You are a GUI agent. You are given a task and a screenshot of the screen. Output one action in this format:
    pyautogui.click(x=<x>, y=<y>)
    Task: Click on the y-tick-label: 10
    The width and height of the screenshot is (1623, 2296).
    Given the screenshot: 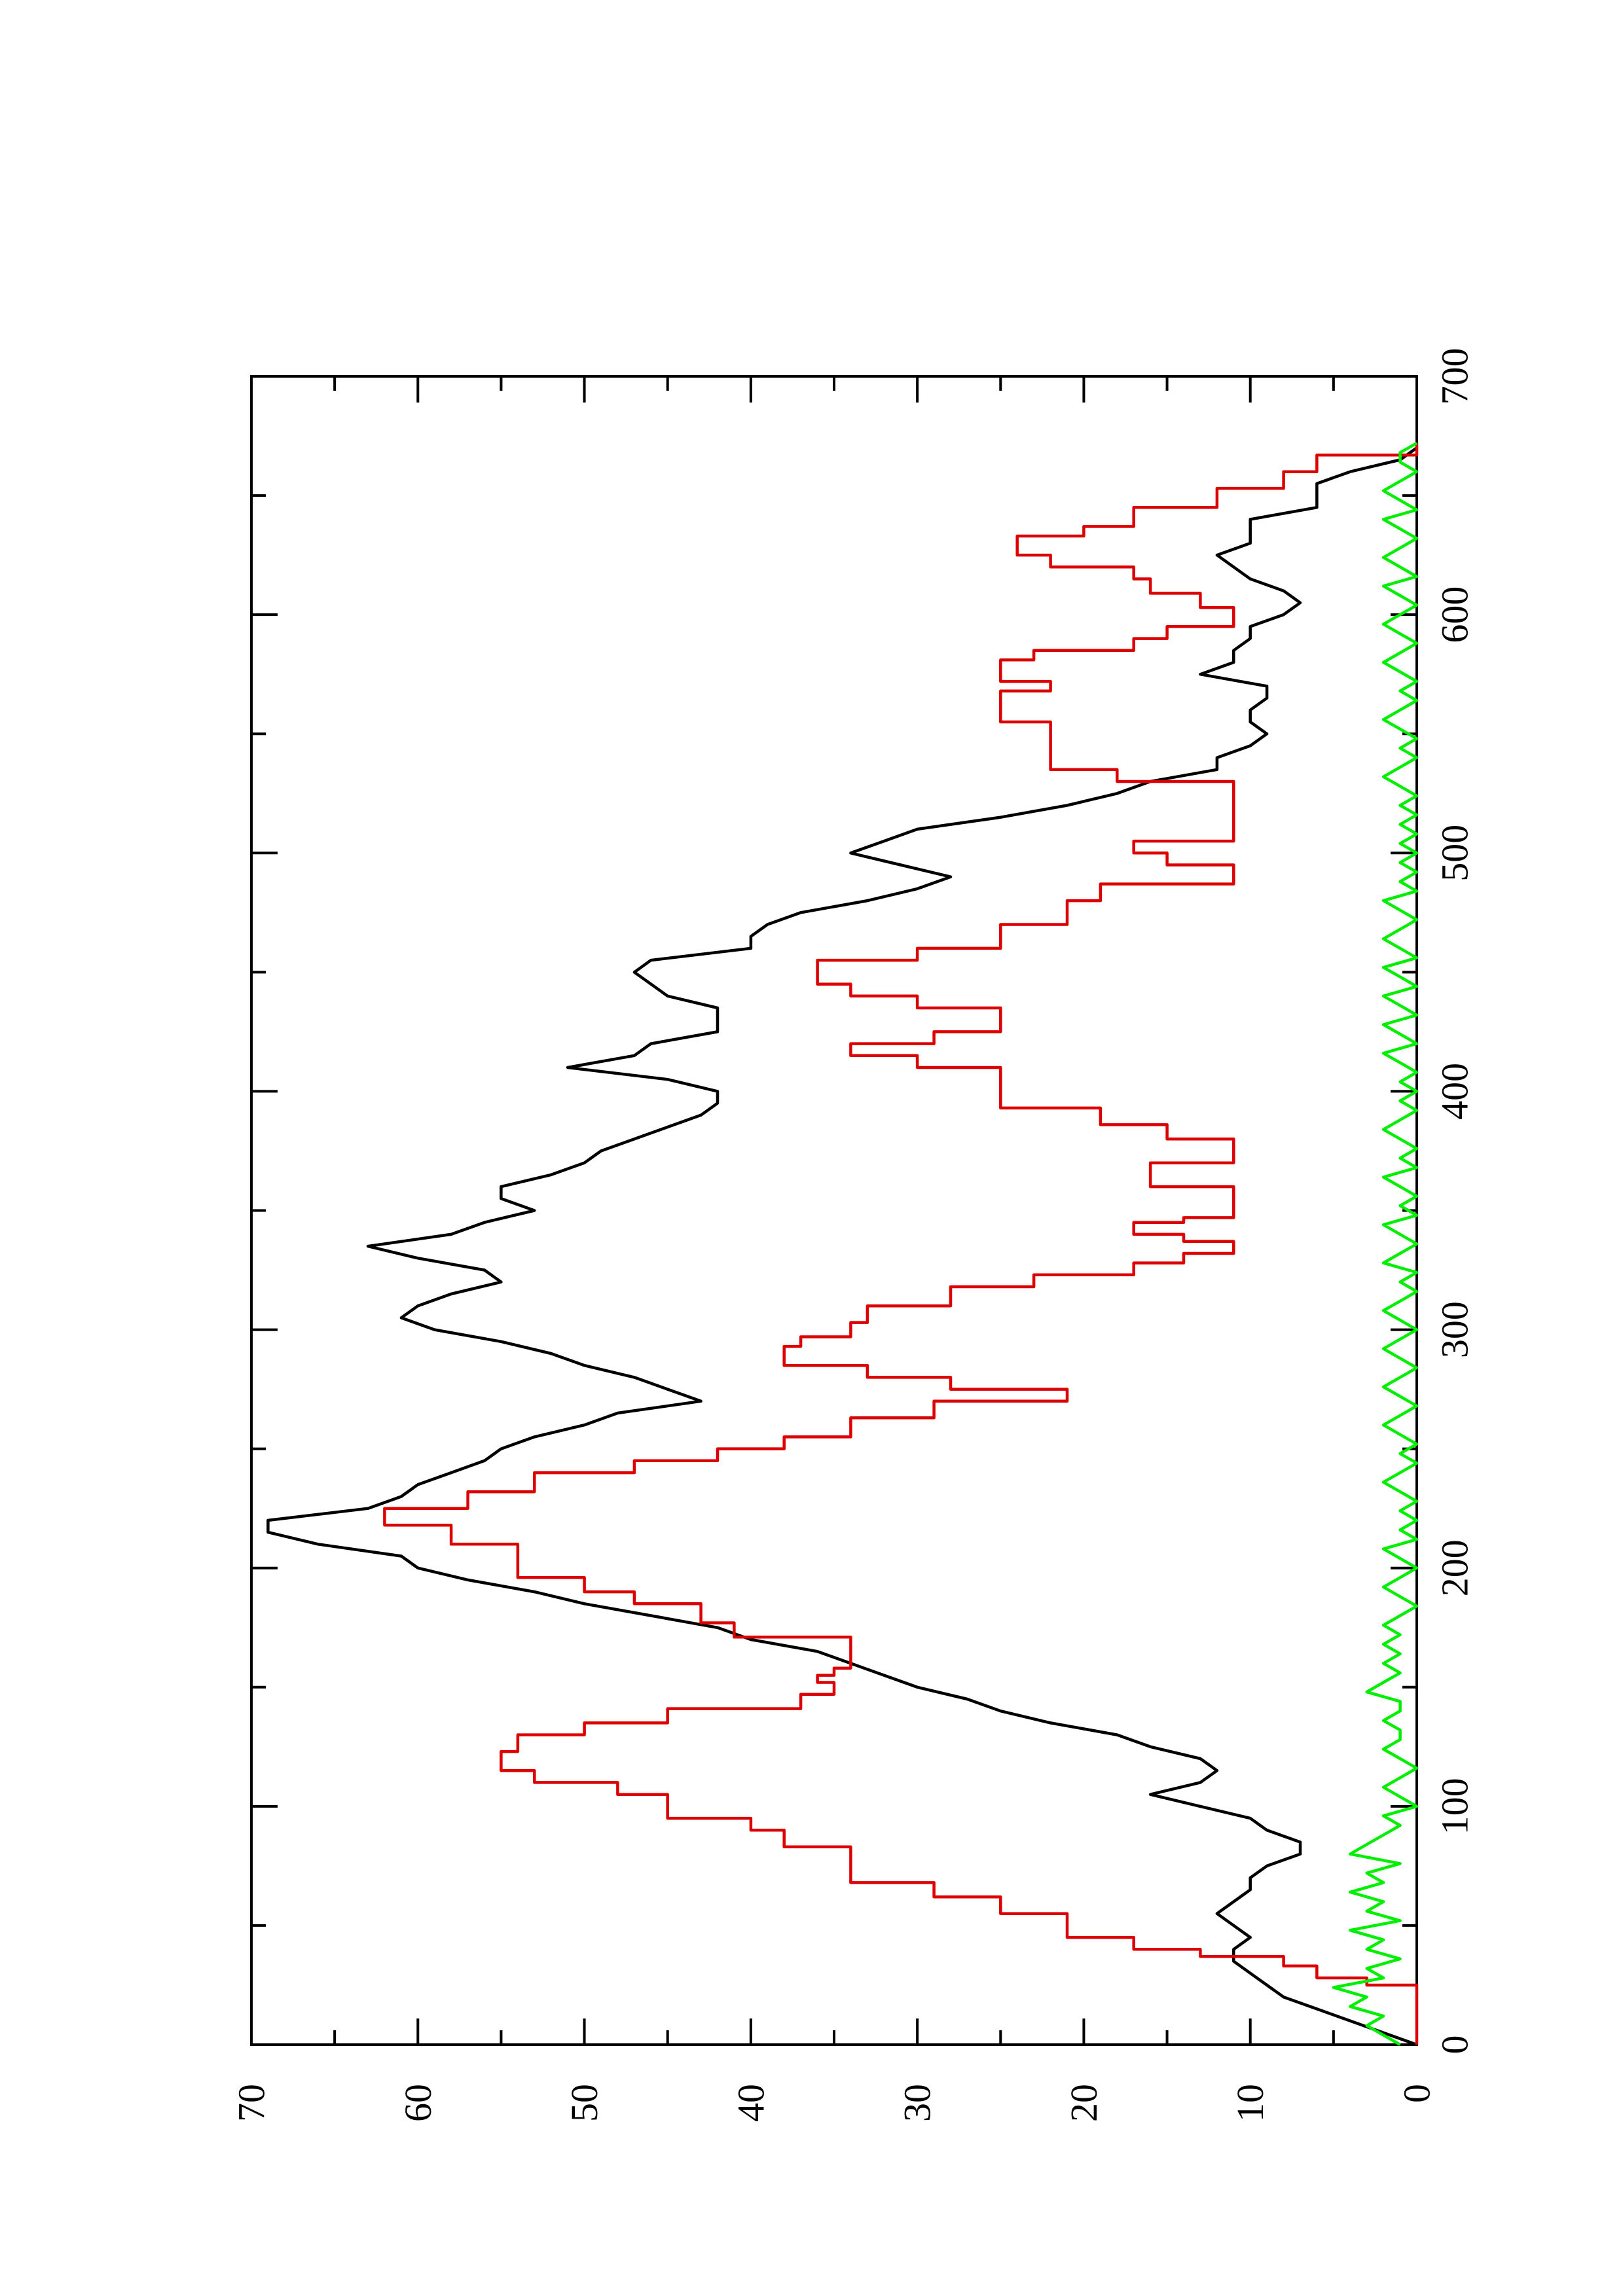 What is the action you would take?
    pyautogui.click(x=1250, y=2103)
    